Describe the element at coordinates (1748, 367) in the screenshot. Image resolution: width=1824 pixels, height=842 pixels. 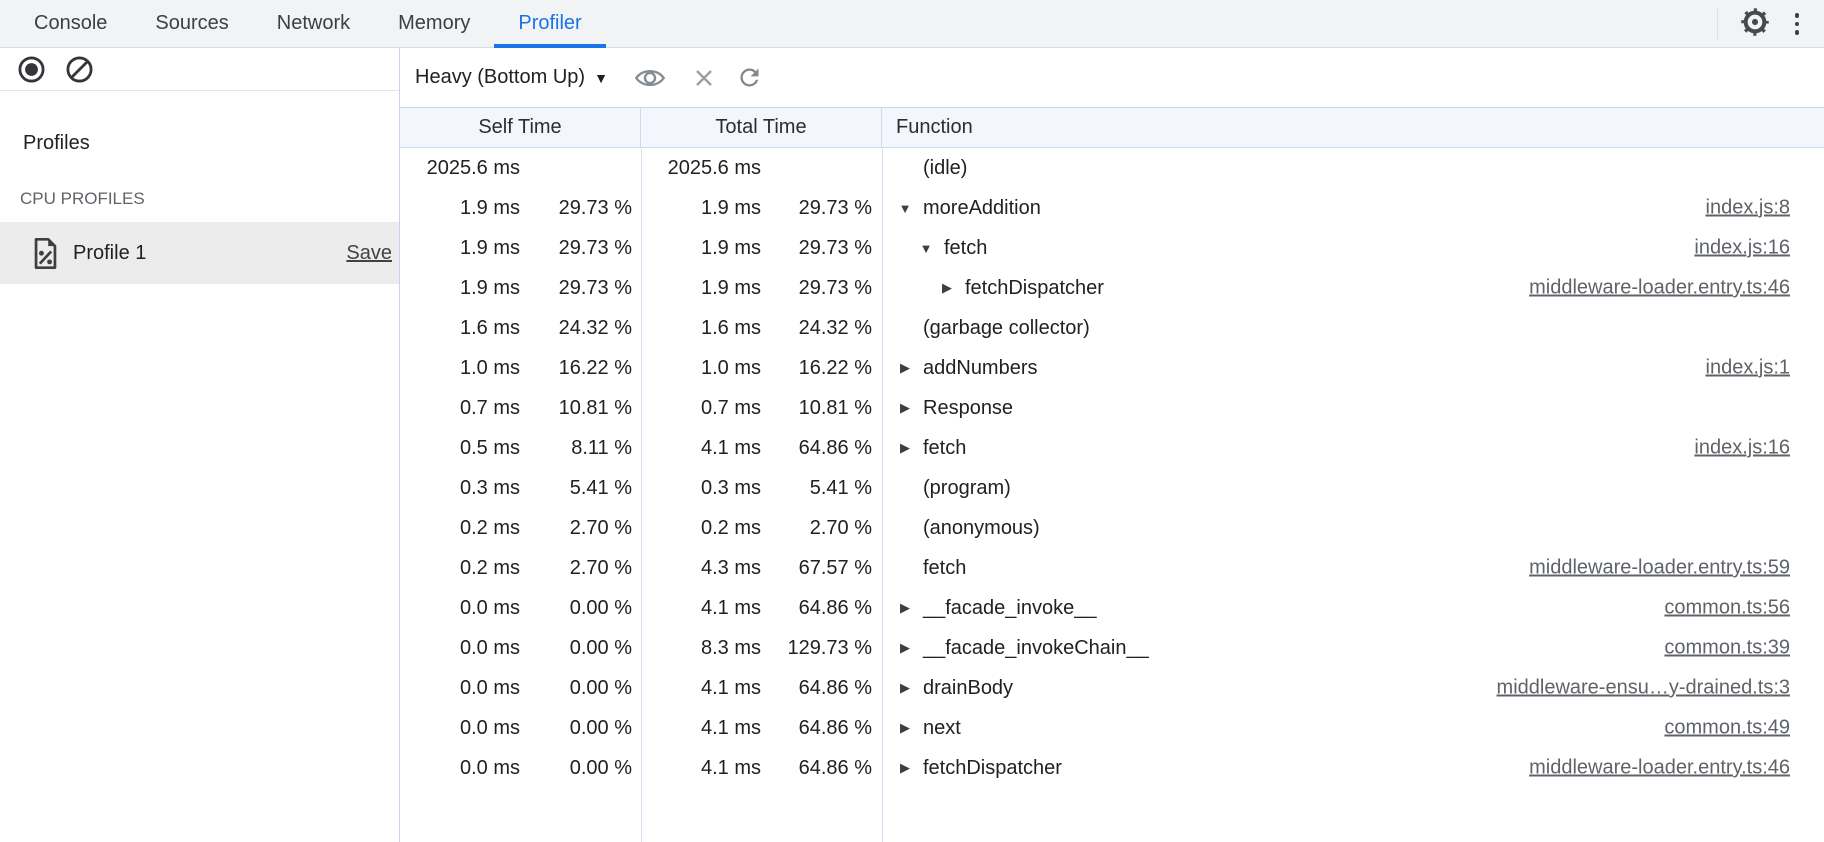
I see `source-link: index.js:1` at that location.